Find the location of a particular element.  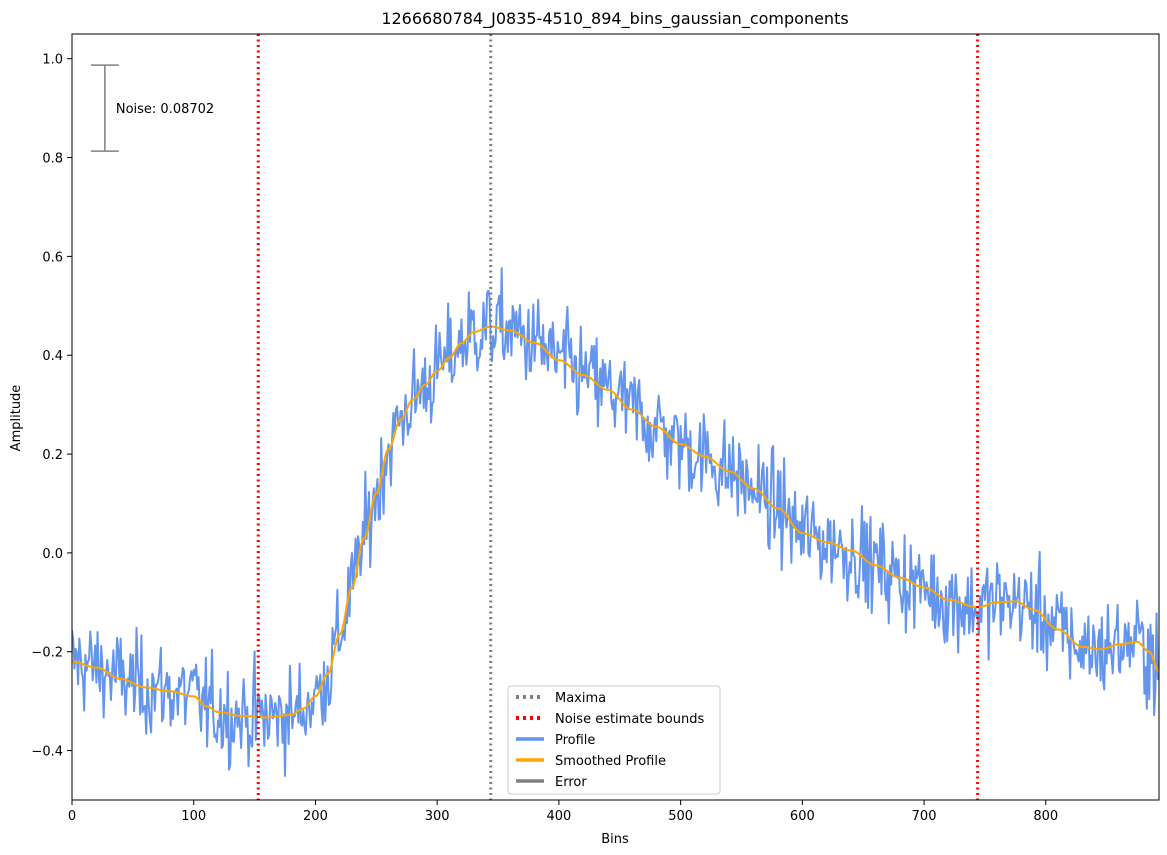

y-tick-label: −0.4 is located at coordinates (47, 752).